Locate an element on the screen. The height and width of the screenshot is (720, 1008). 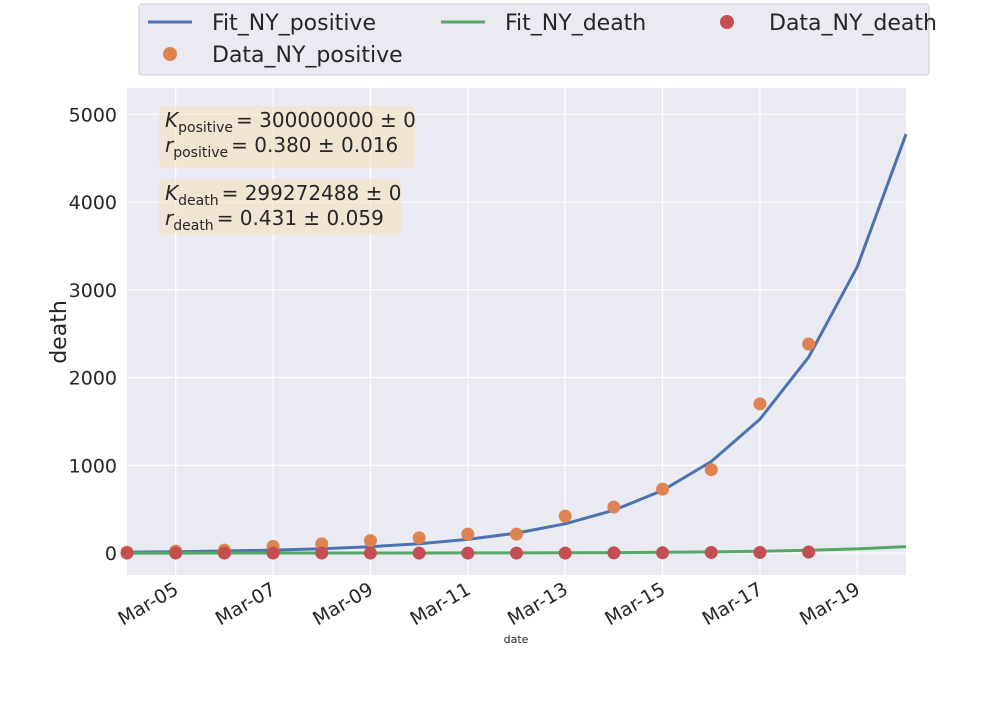
x-axis-label: date is located at coordinates (516, 639).